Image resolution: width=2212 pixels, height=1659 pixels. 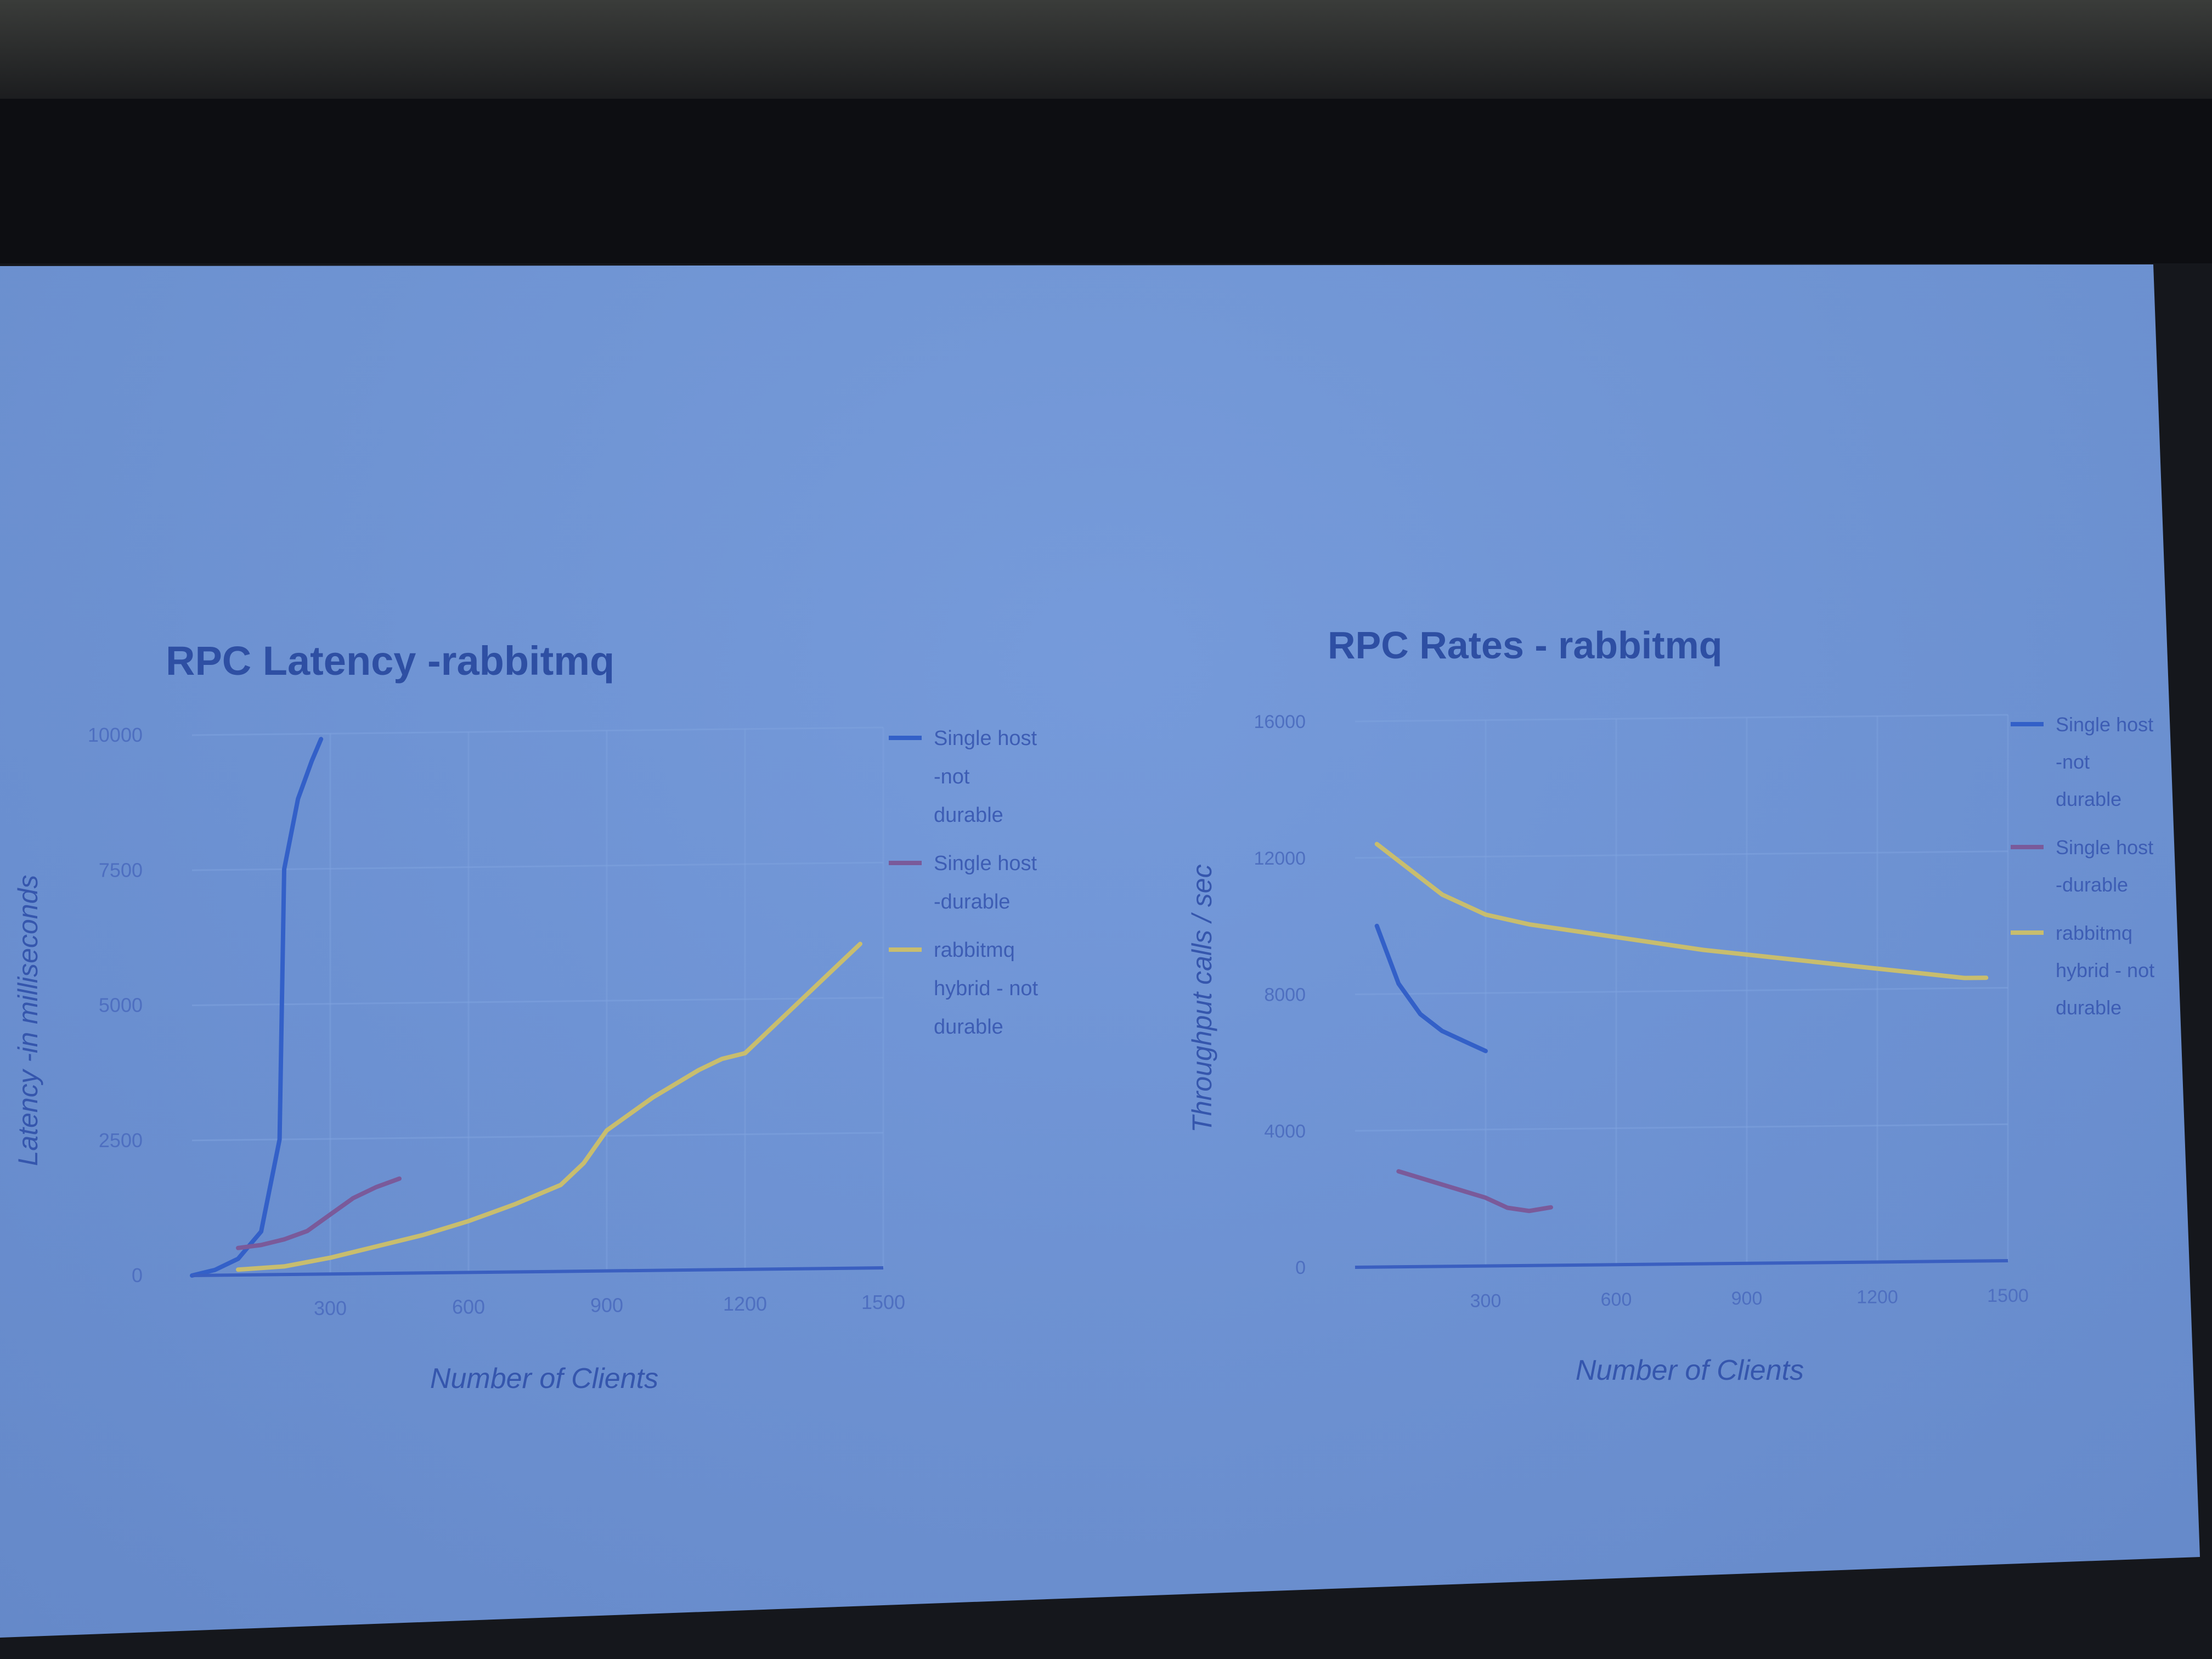 What do you see at coordinates (1285, 1132) in the screenshot?
I see `y-tick-label: 4000` at bounding box center [1285, 1132].